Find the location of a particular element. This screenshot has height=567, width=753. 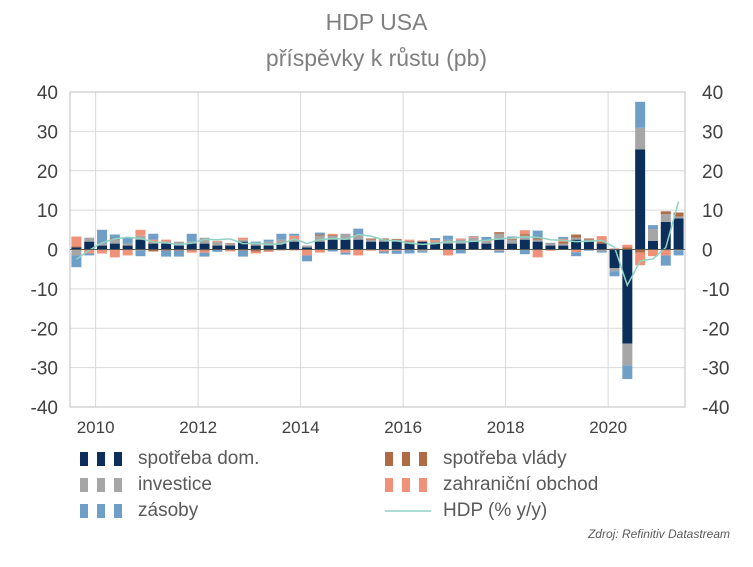

legend-item: investice is located at coordinates (146, 485).